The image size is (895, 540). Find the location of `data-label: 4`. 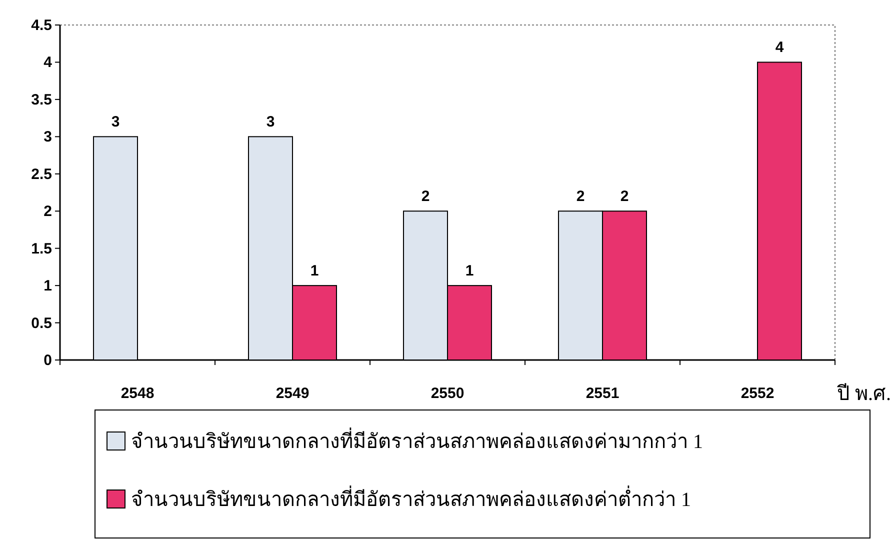

data-label: 4 is located at coordinates (779, 47).